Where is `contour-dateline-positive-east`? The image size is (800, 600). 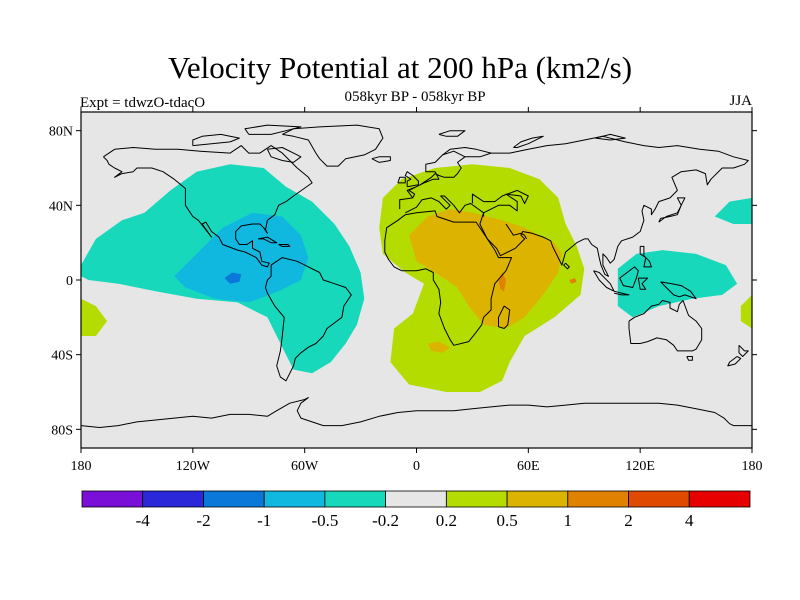 contour-dateline-positive-east is located at coordinates (746, 311).